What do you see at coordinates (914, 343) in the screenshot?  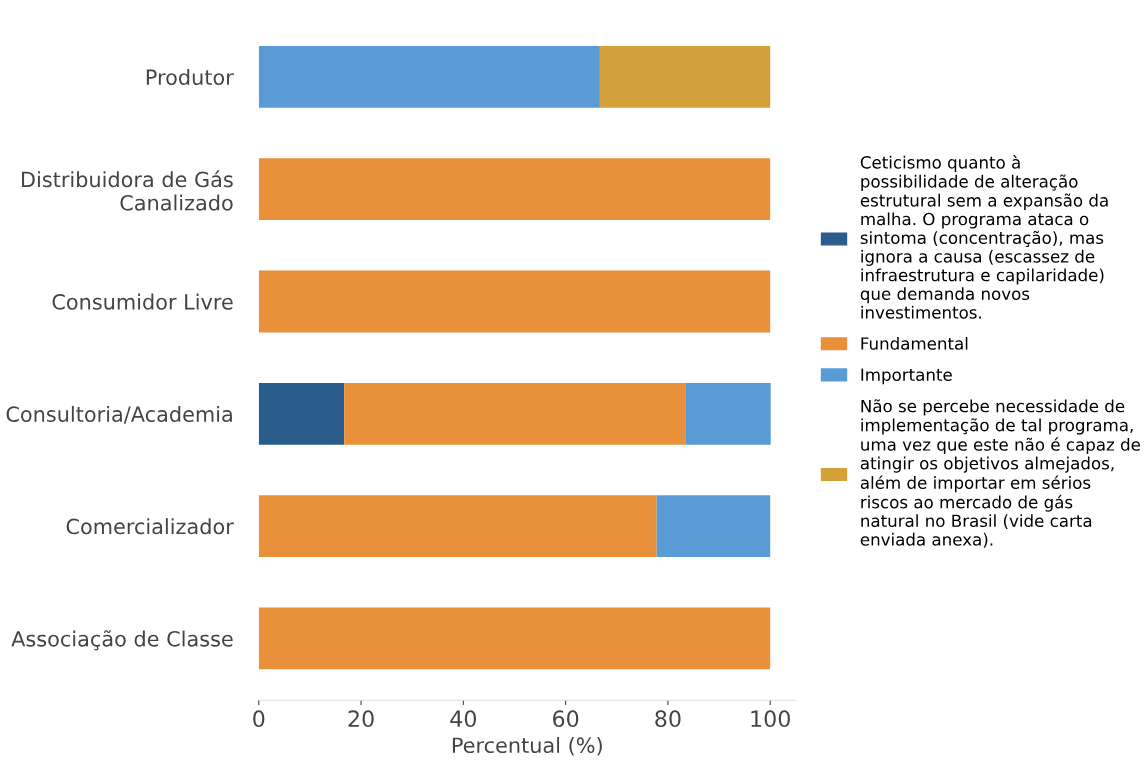 I see `legend-label: Fundamental` at bounding box center [914, 343].